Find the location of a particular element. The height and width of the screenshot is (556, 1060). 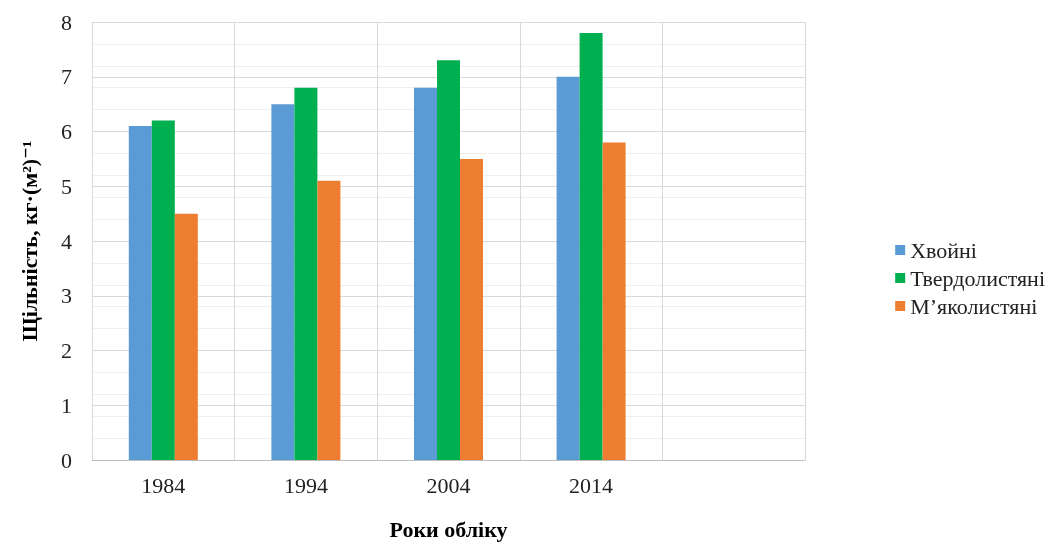

y-tick-label: 2 is located at coordinates (66, 350).